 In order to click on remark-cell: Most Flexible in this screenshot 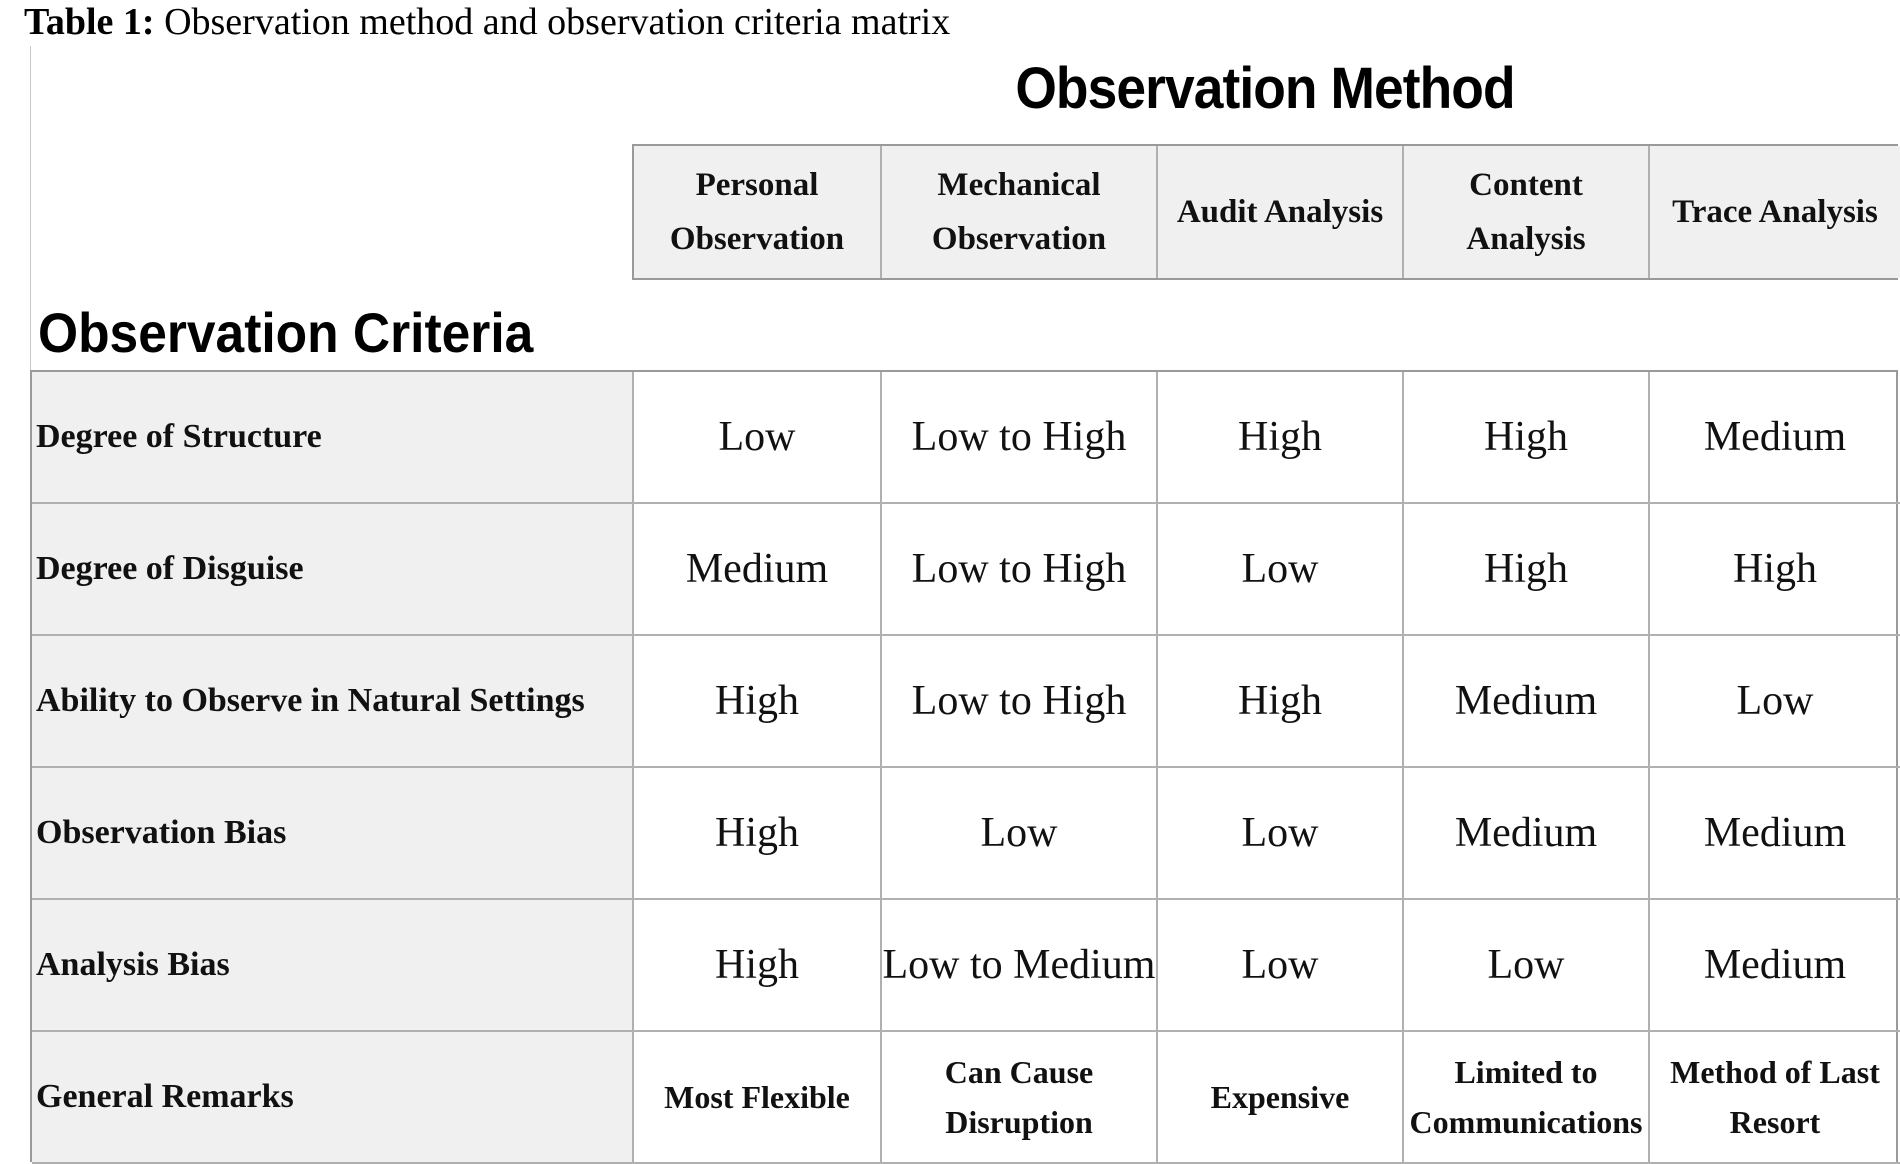, I will do `click(758, 1098)`.